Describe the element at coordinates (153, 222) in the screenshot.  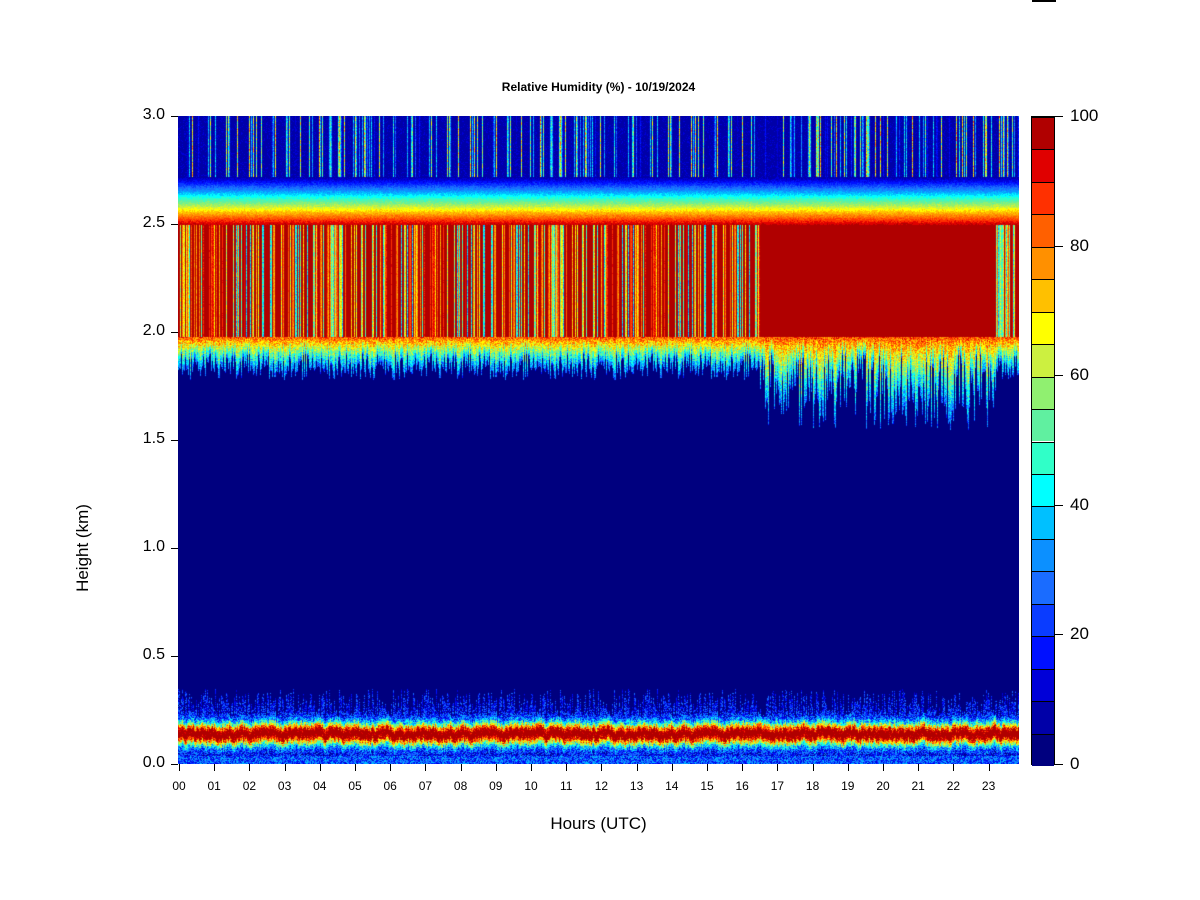
I see `y-tick-label: 2.5` at that location.